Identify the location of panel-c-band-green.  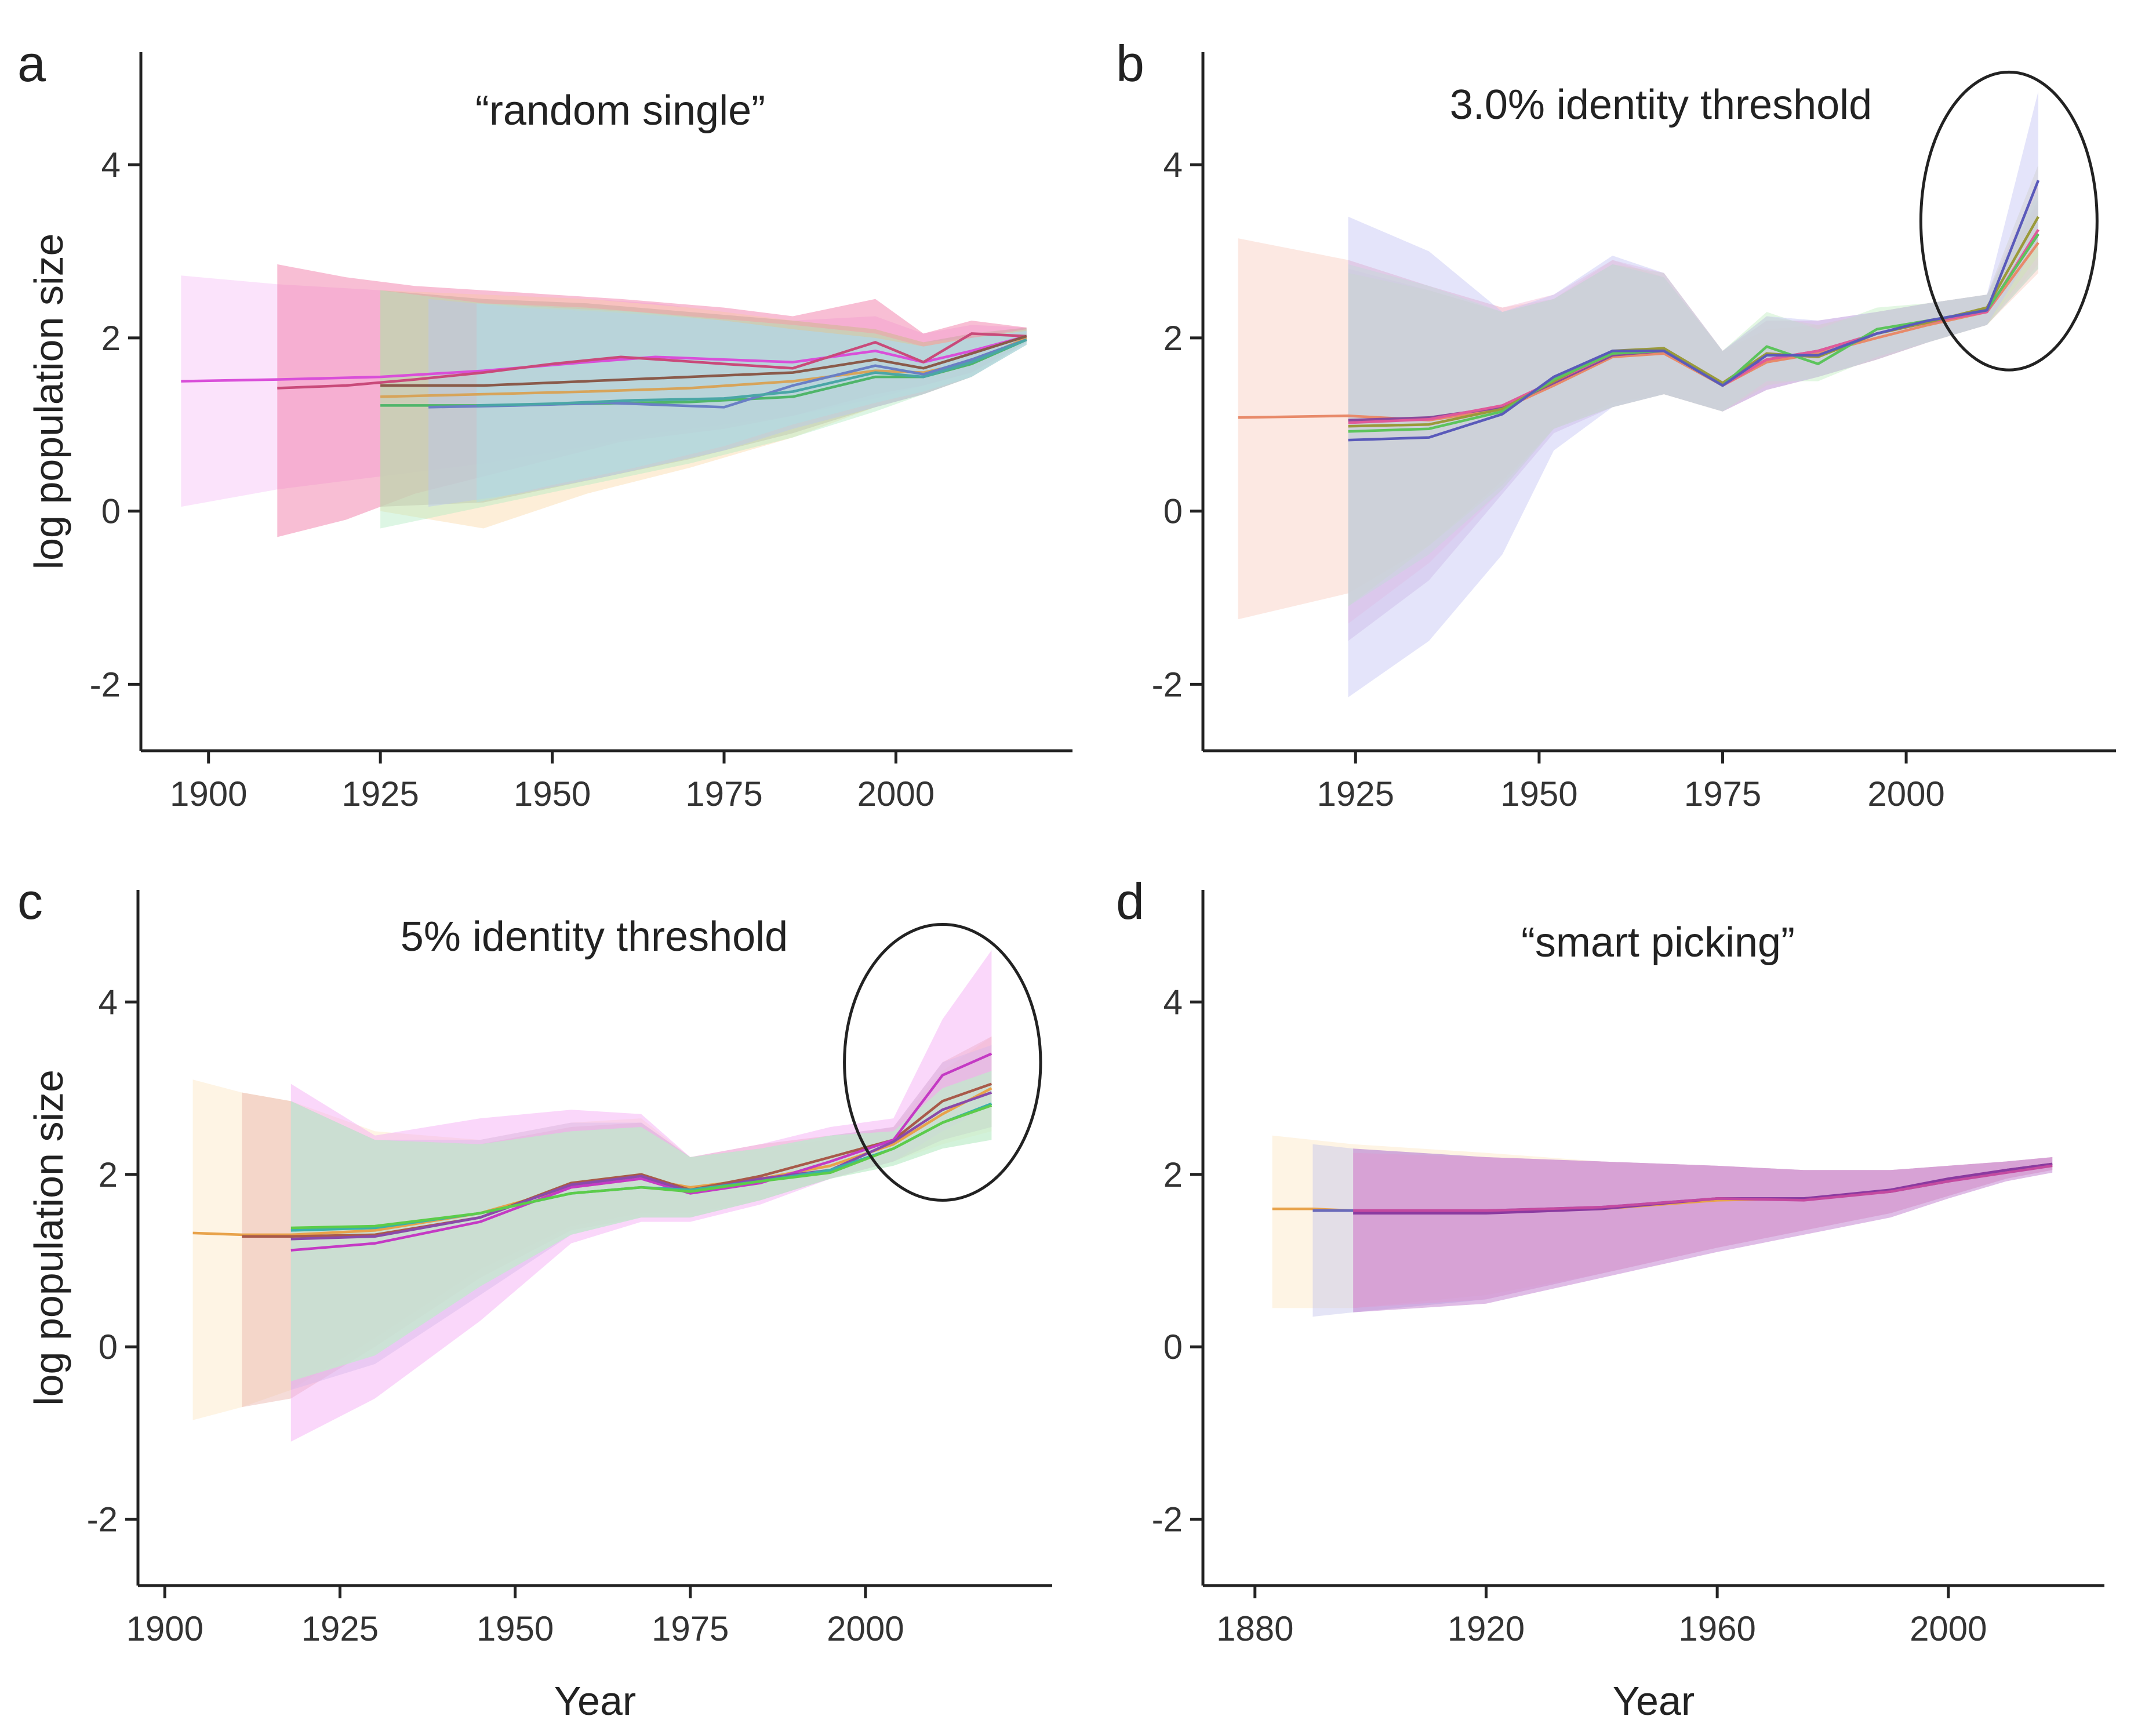
(641, 1226).